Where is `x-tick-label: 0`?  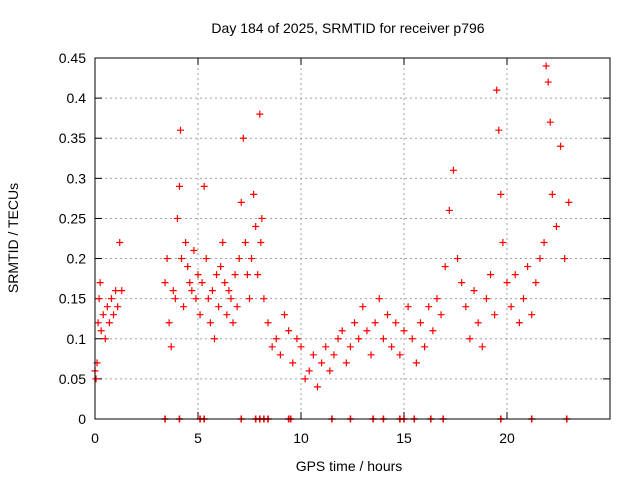 x-tick-label: 0 is located at coordinates (95, 438).